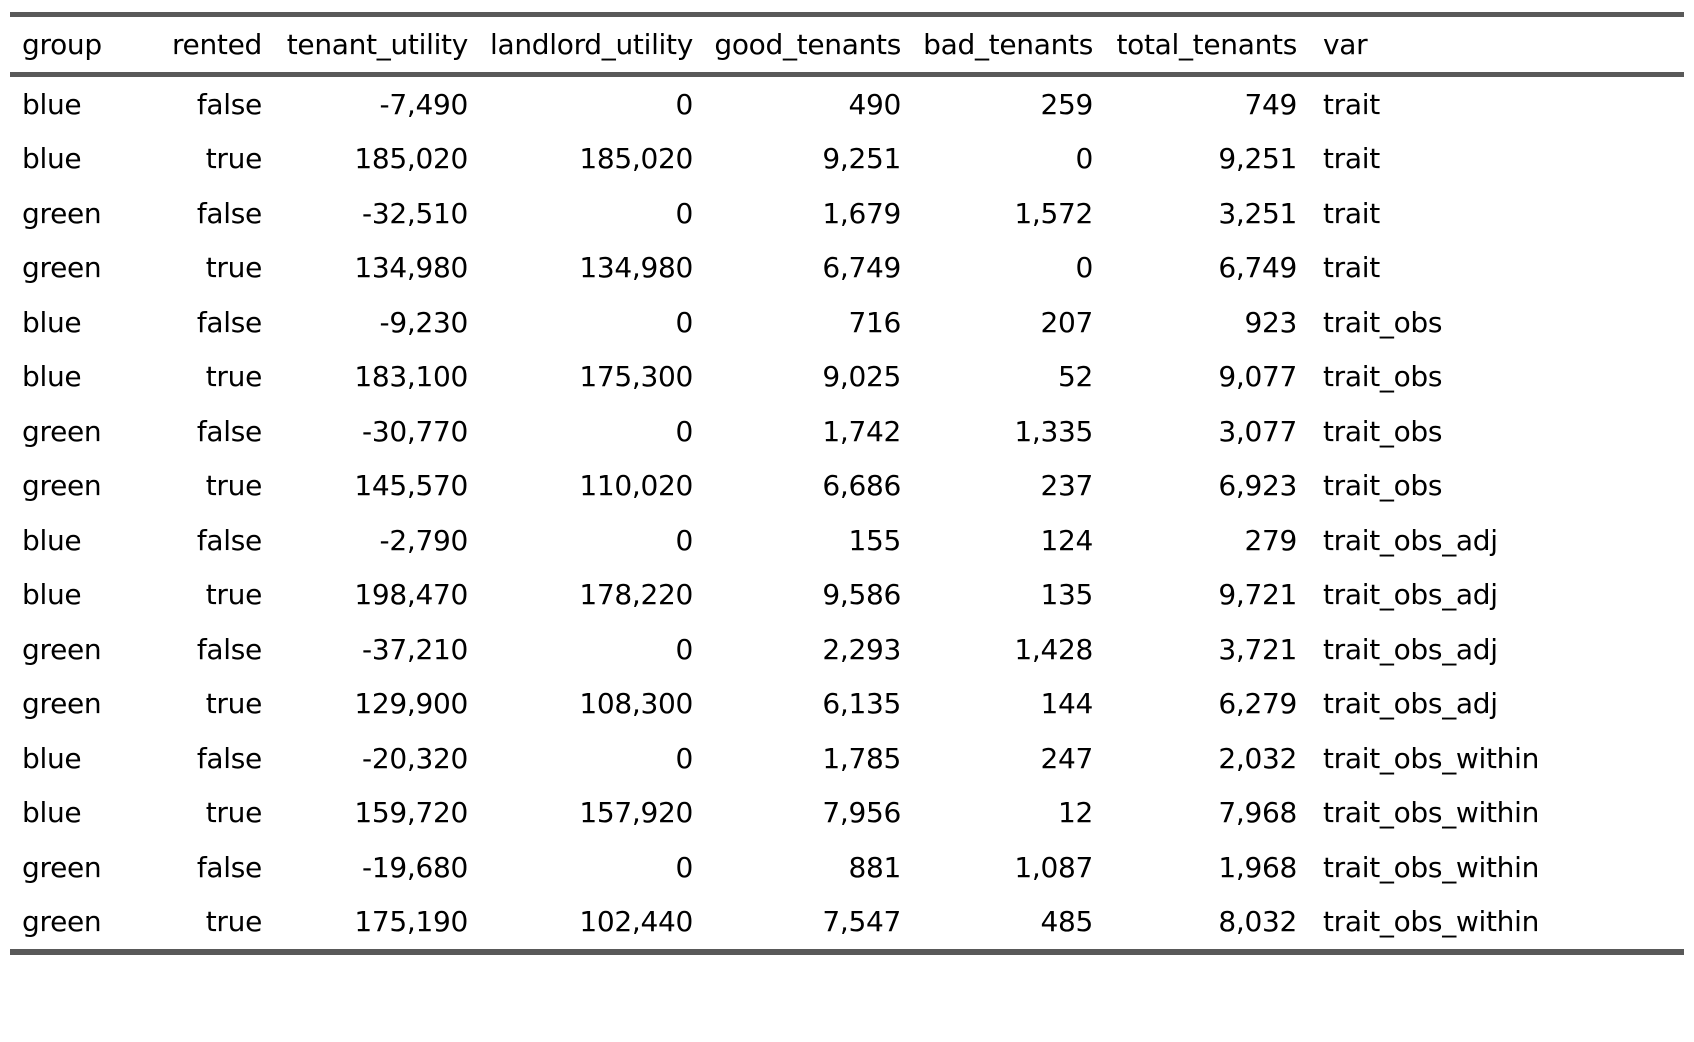  What do you see at coordinates (62, 44) in the screenshot?
I see `column-header-group: group` at bounding box center [62, 44].